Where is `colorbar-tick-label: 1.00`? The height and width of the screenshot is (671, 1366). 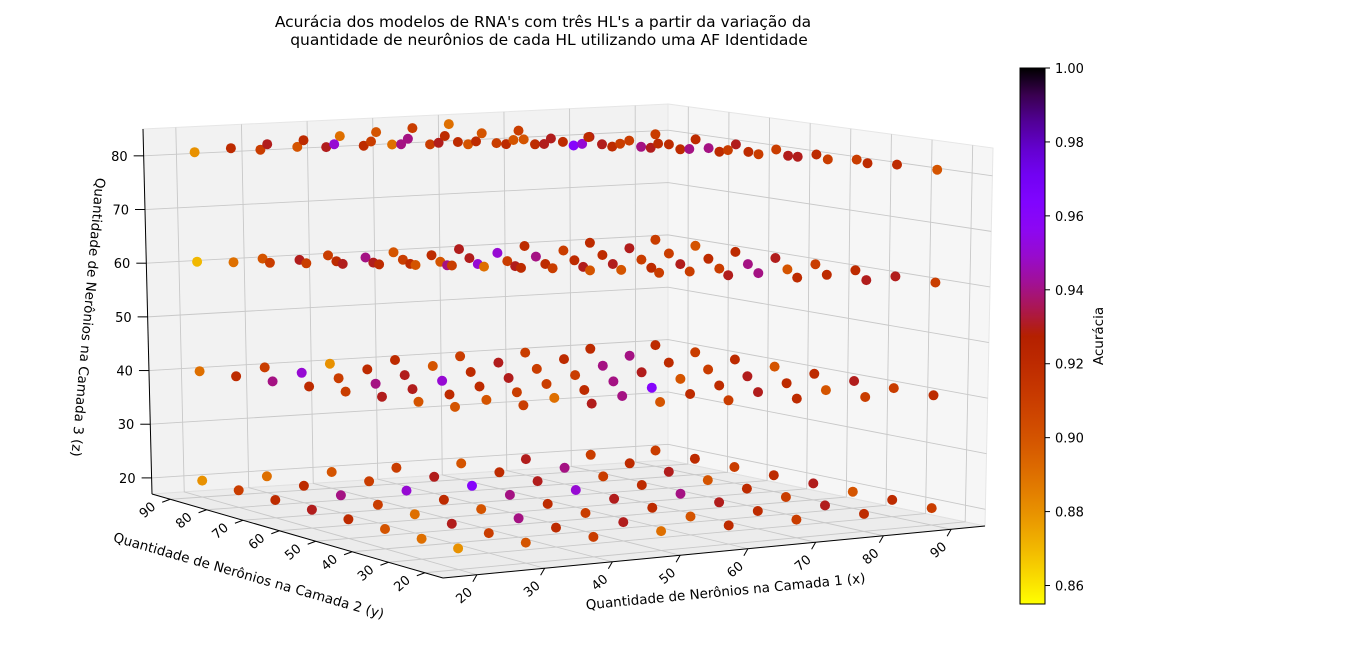 colorbar-tick-label: 1.00 is located at coordinates (1069, 69).